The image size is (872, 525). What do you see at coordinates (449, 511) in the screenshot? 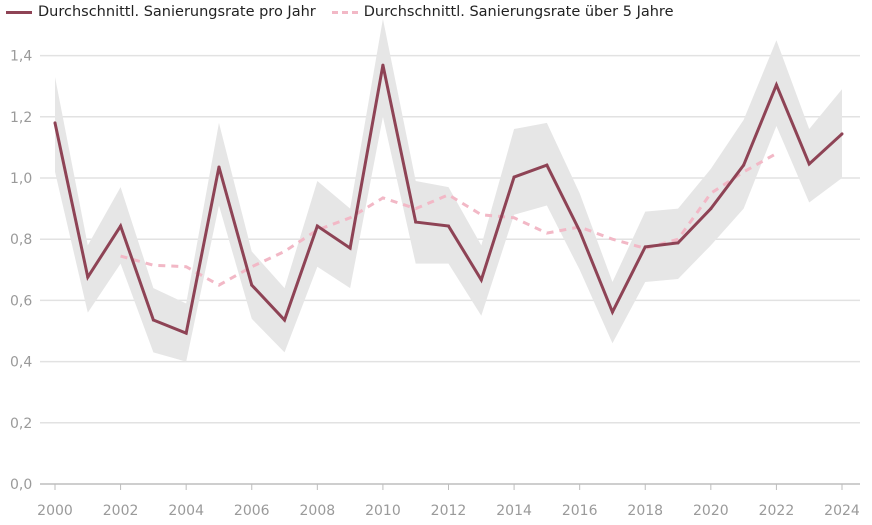
I see `x-tick-label: 2012` at bounding box center [449, 511].